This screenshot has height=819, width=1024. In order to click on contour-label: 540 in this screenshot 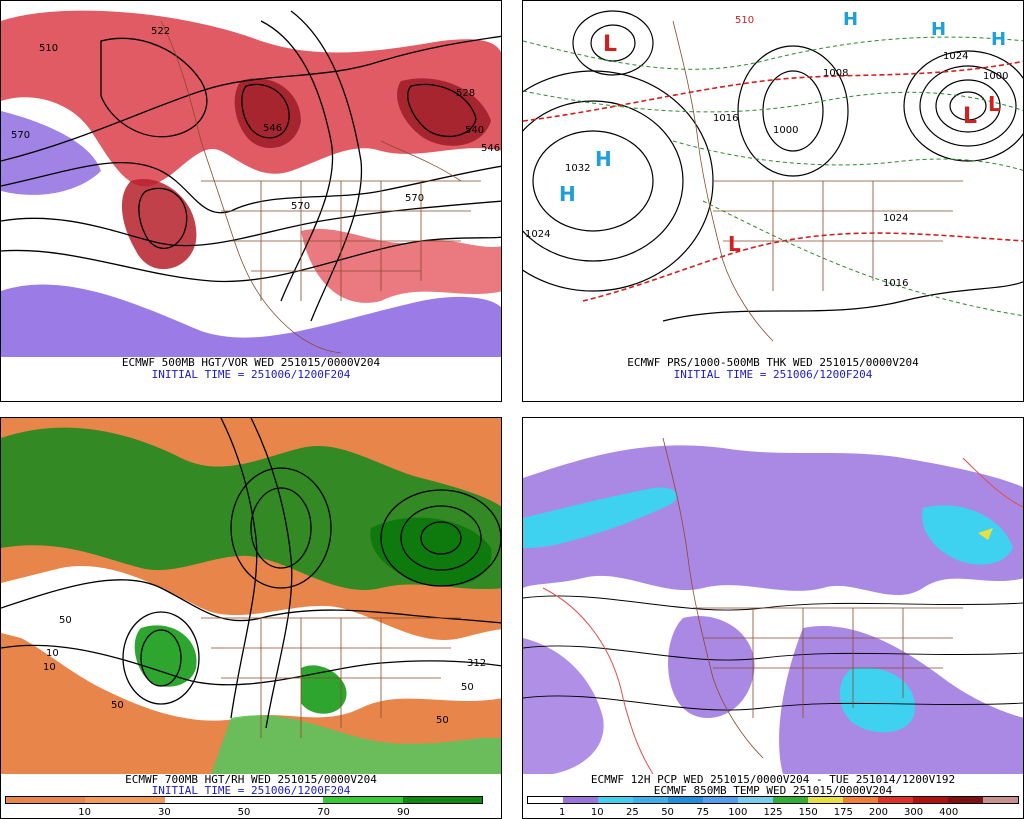, I will do `click(474, 130)`.